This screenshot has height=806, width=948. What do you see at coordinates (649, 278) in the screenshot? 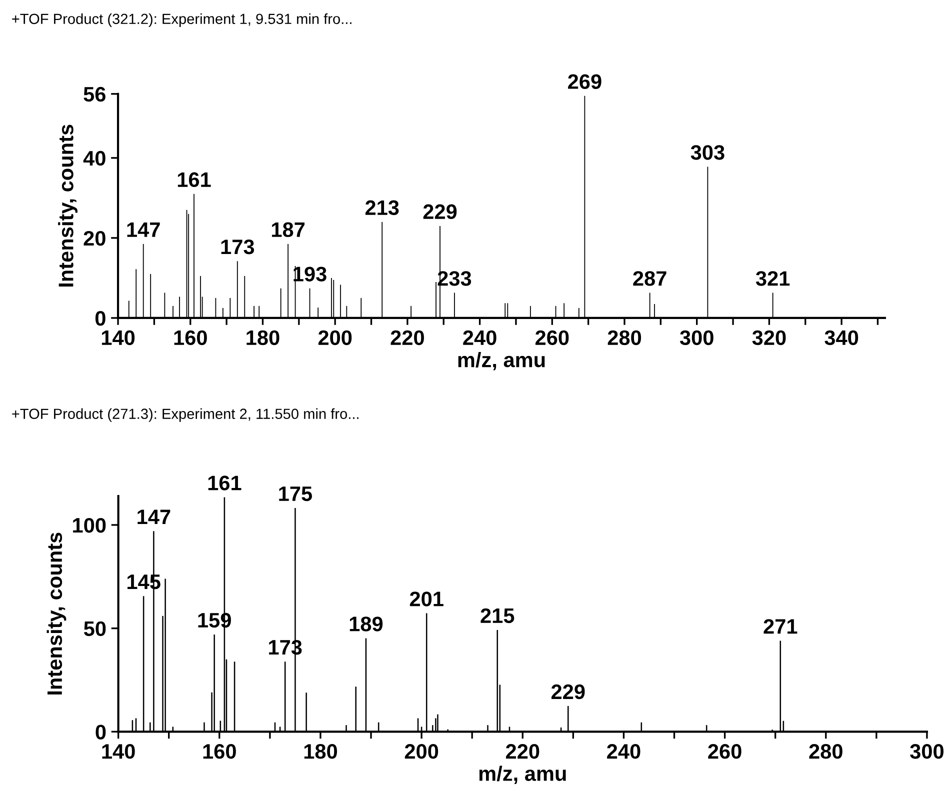
I see `annotation: 287` at bounding box center [649, 278].